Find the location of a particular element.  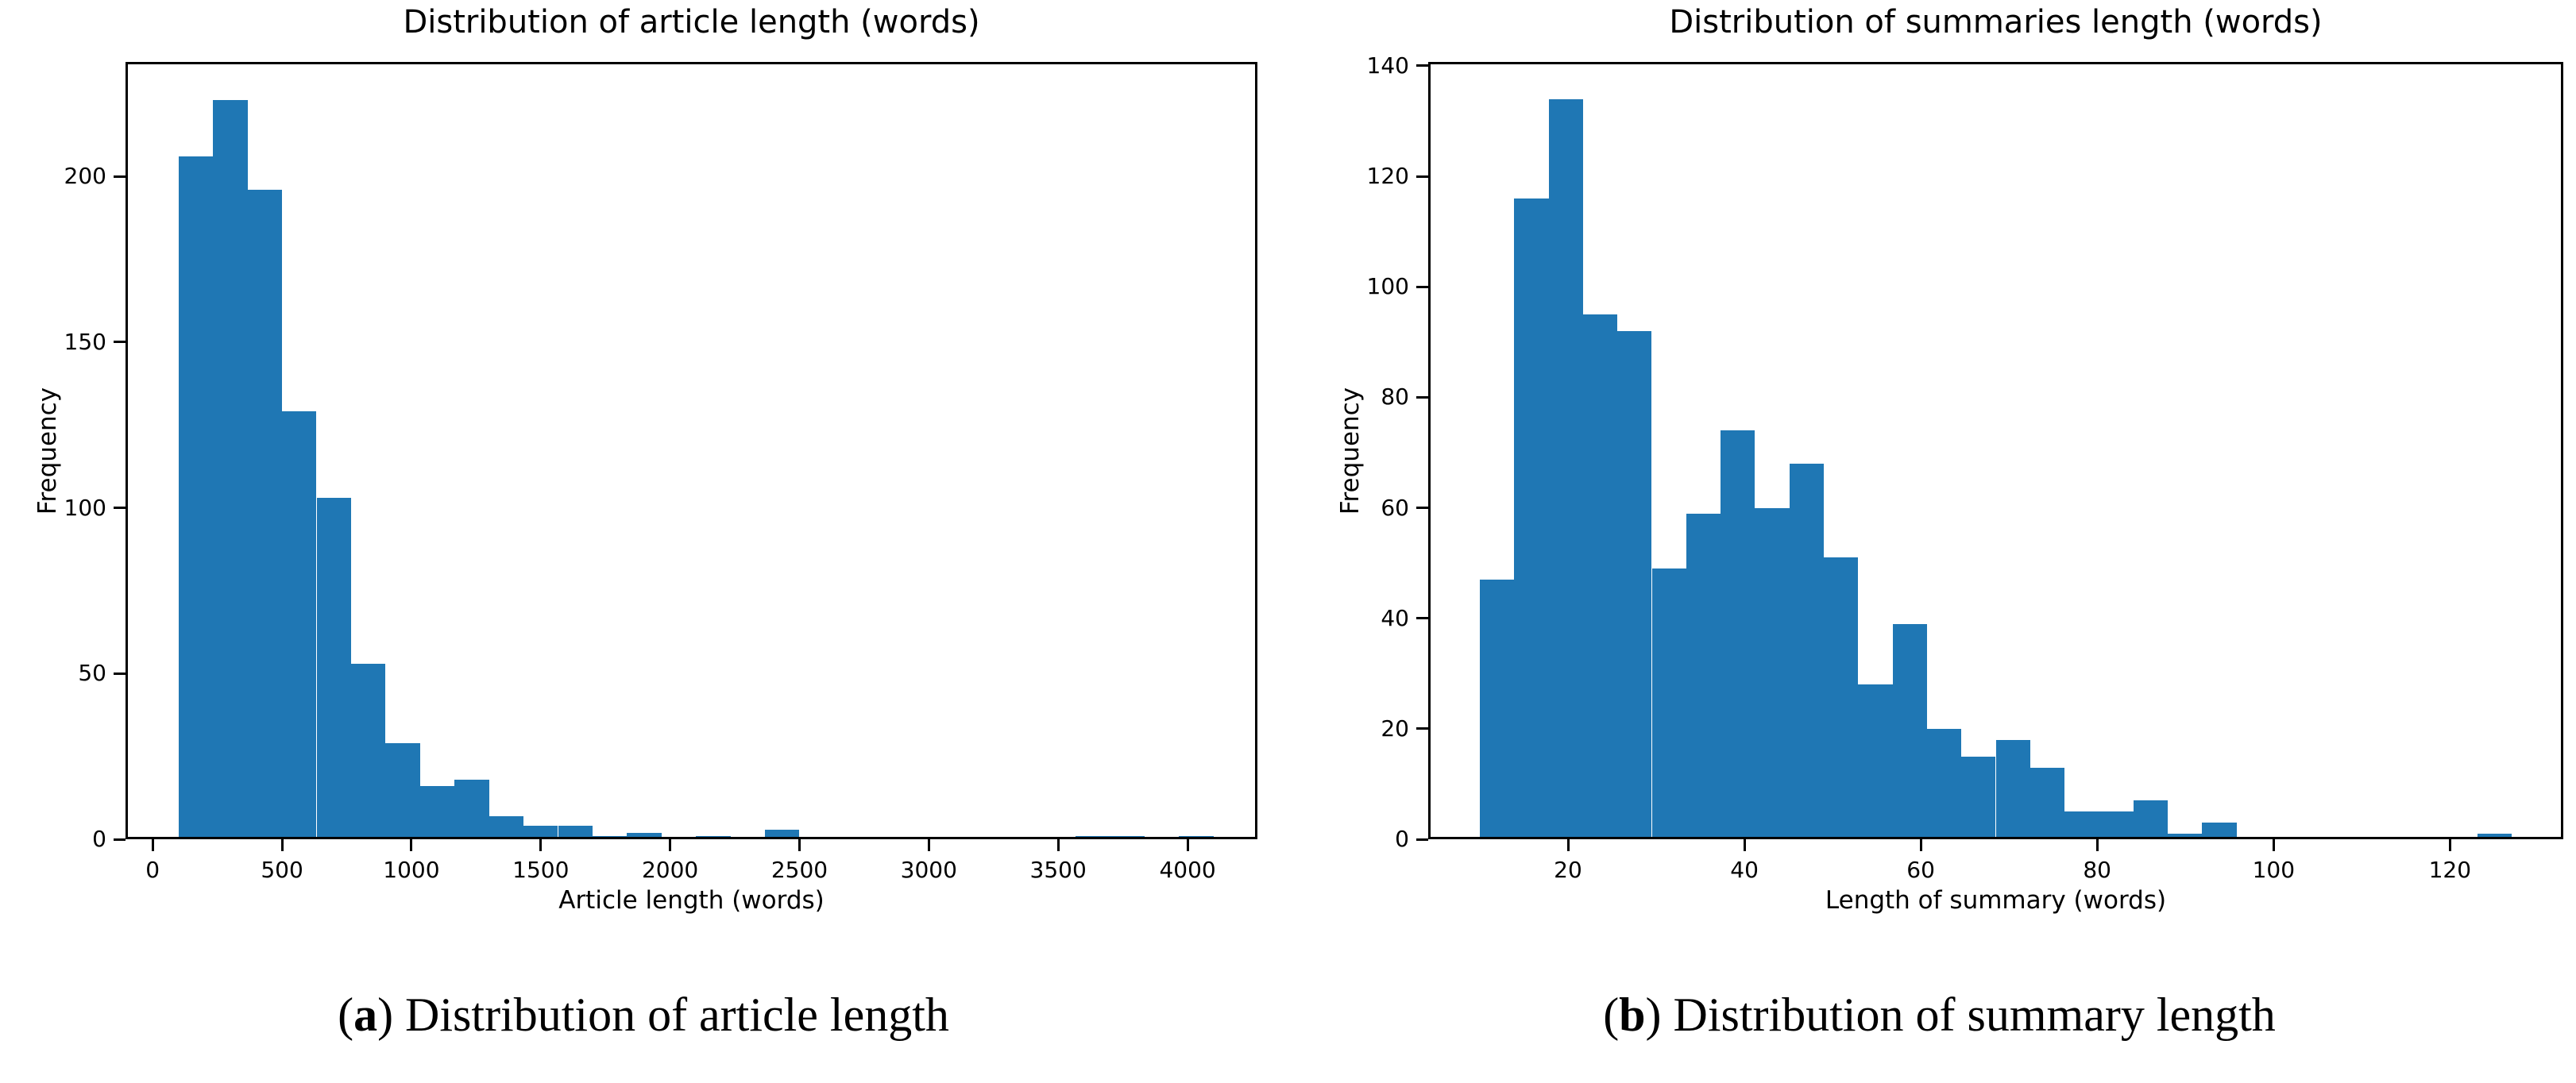

x-tick-label: 100 is located at coordinates (2274, 870).